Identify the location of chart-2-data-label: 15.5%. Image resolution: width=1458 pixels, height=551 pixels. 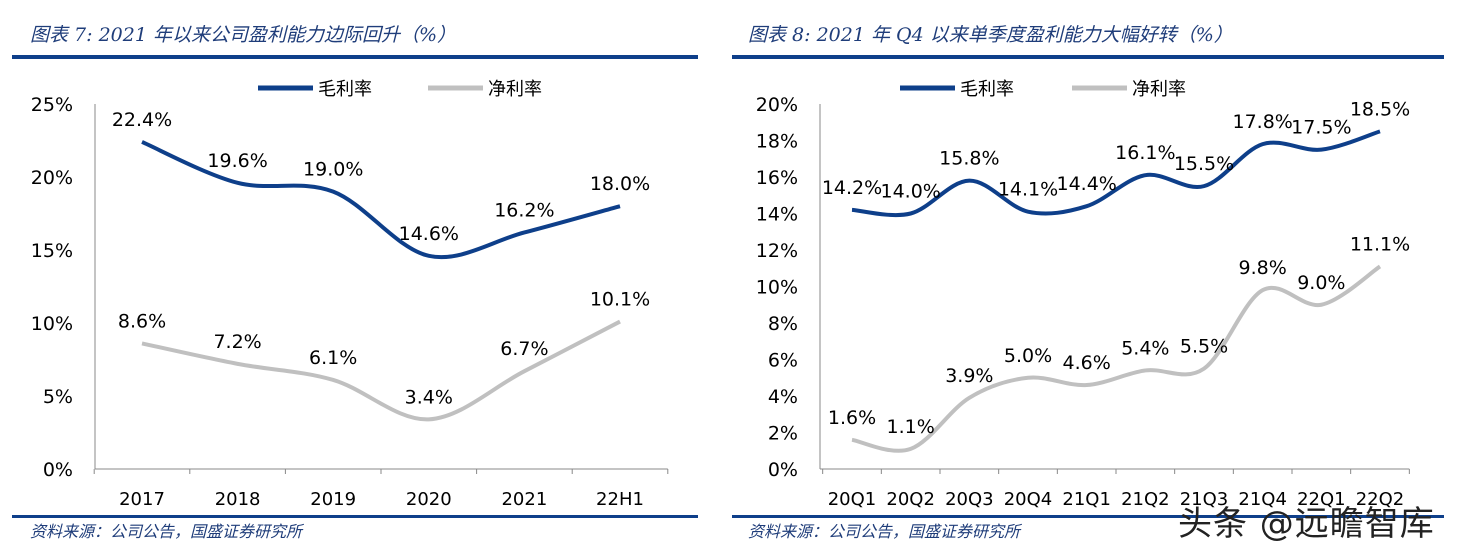
(1204, 164).